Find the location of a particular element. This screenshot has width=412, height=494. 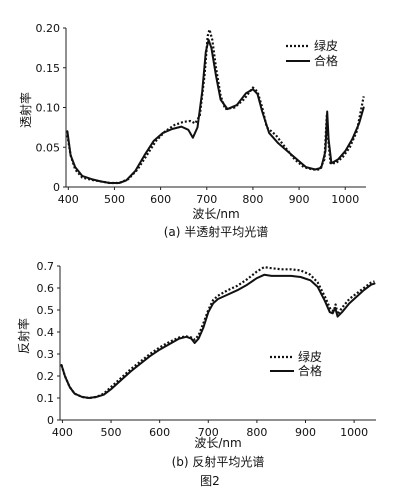

xlabel-a: 波长/nm is located at coordinates (215, 214).